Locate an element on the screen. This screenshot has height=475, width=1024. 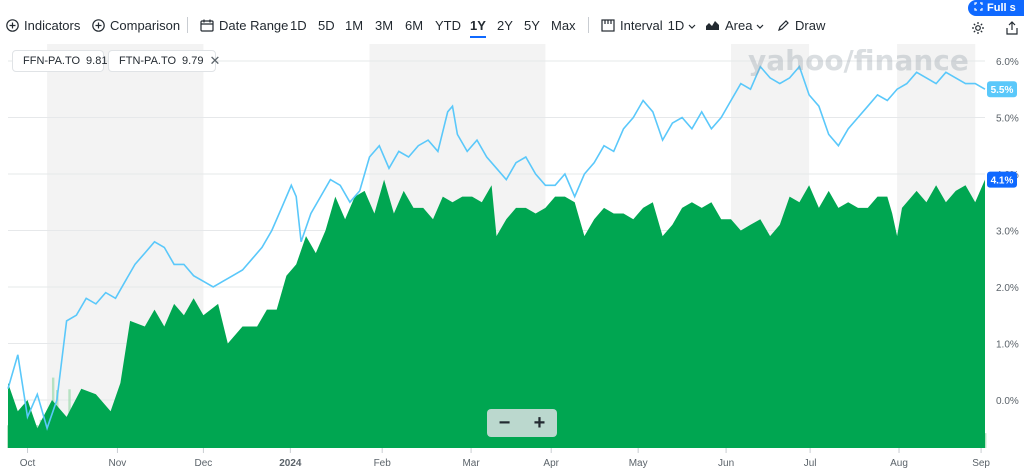
interval-button: Interval 1D is located at coordinates (648, 25).